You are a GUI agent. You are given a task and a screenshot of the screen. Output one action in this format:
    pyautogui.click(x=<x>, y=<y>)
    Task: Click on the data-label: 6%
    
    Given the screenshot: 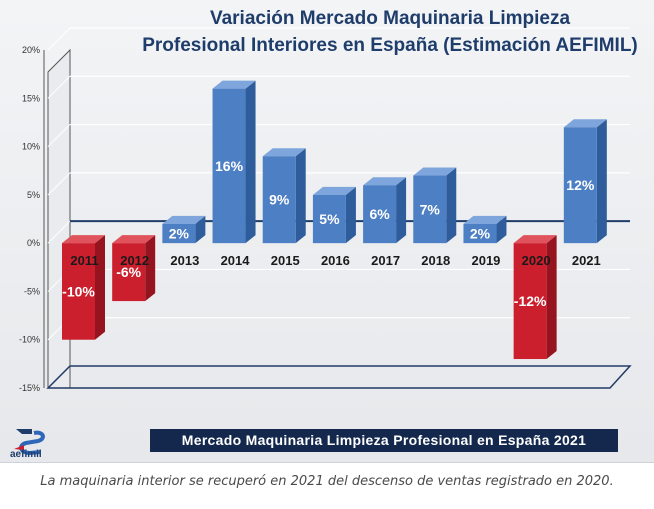 What is the action you would take?
    pyautogui.click(x=379, y=214)
    